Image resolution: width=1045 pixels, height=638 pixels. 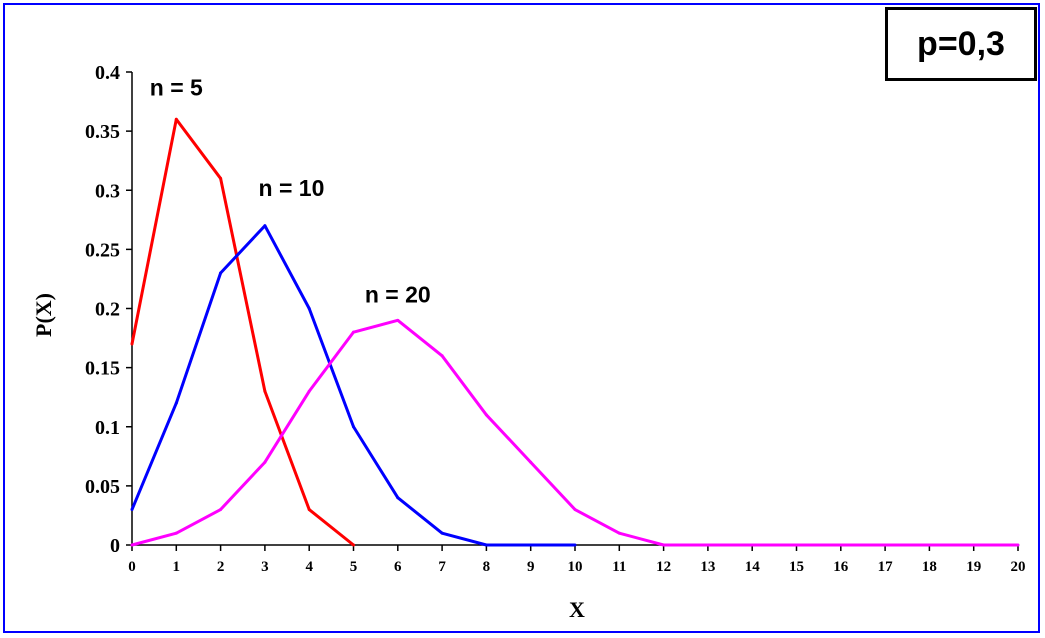 What do you see at coordinates (354, 567) in the screenshot?
I see `x-tick-label: 5` at bounding box center [354, 567].